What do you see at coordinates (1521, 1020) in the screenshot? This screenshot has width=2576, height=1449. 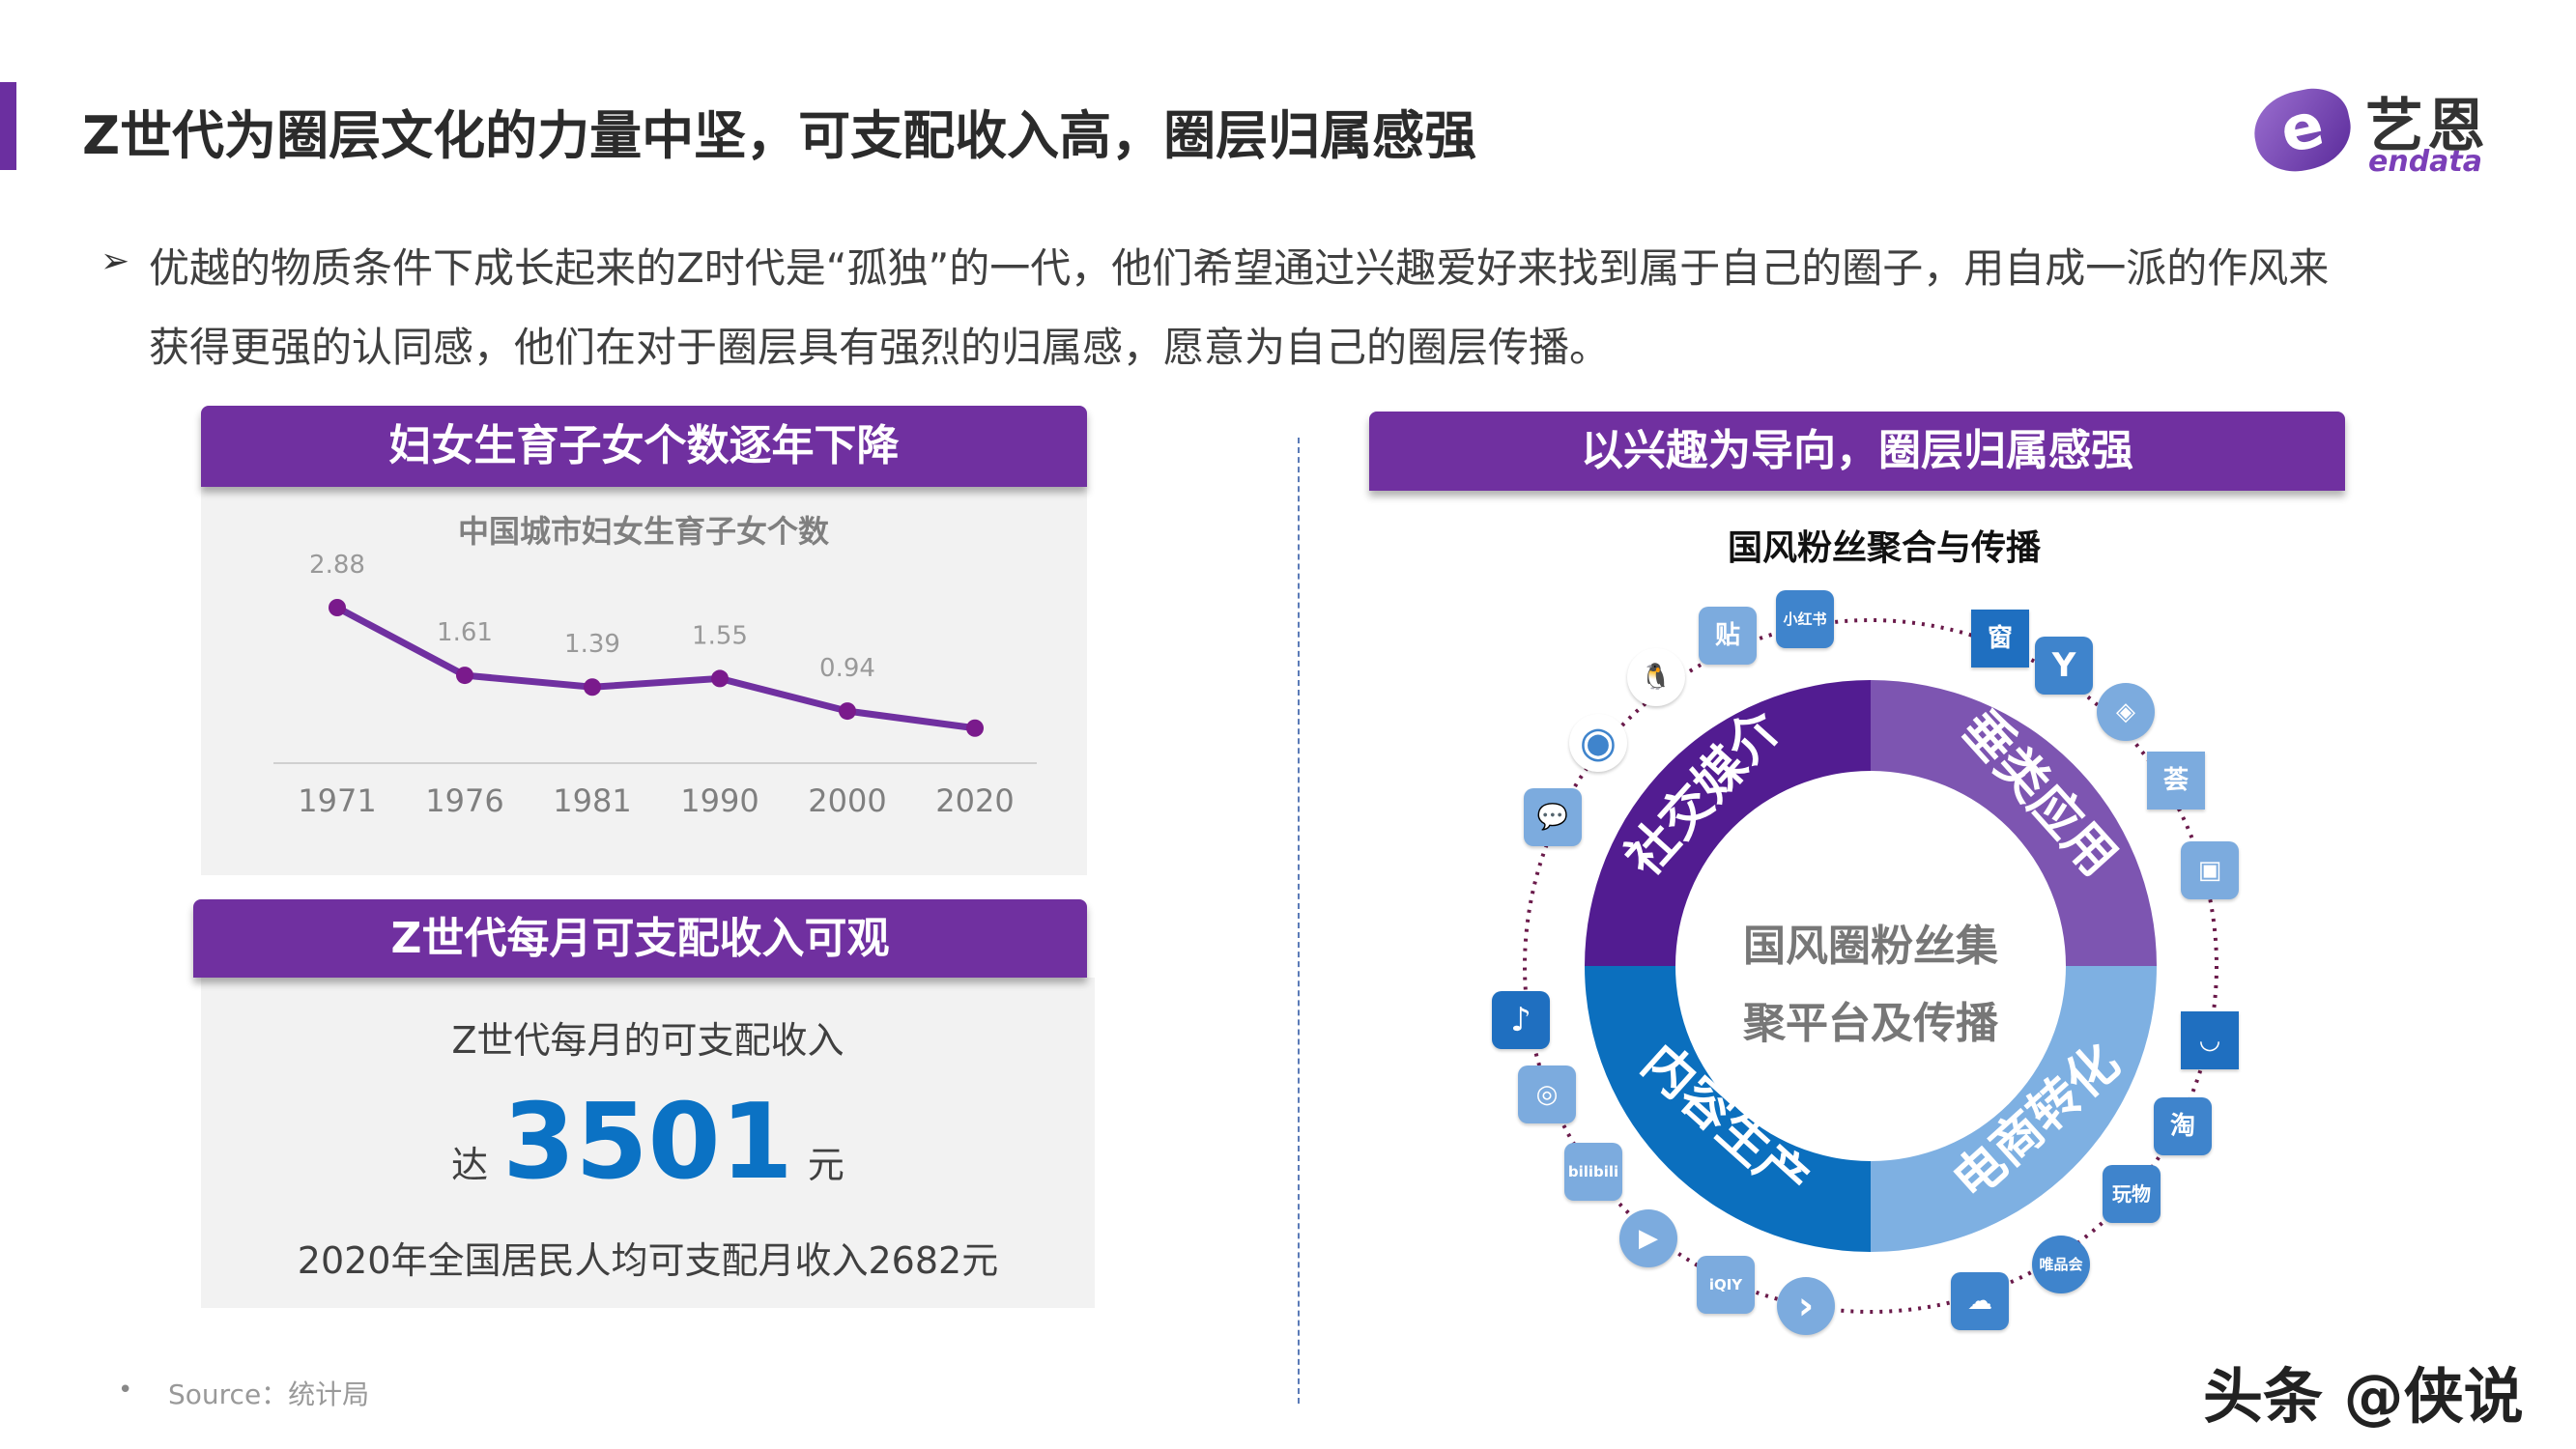 I see `douyin-icon: ♪` at bounding box center [1521, 1020].